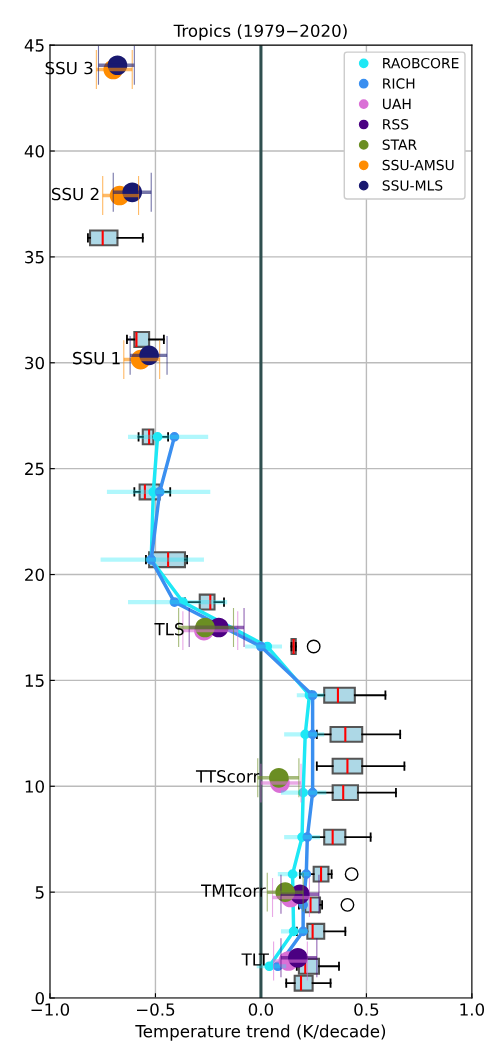  What do you see at coordinates (260, 1032) in the screenshot?
I see `x-axis-title: Temperature trend (K/decade)` at bounding box center [260, 1032].